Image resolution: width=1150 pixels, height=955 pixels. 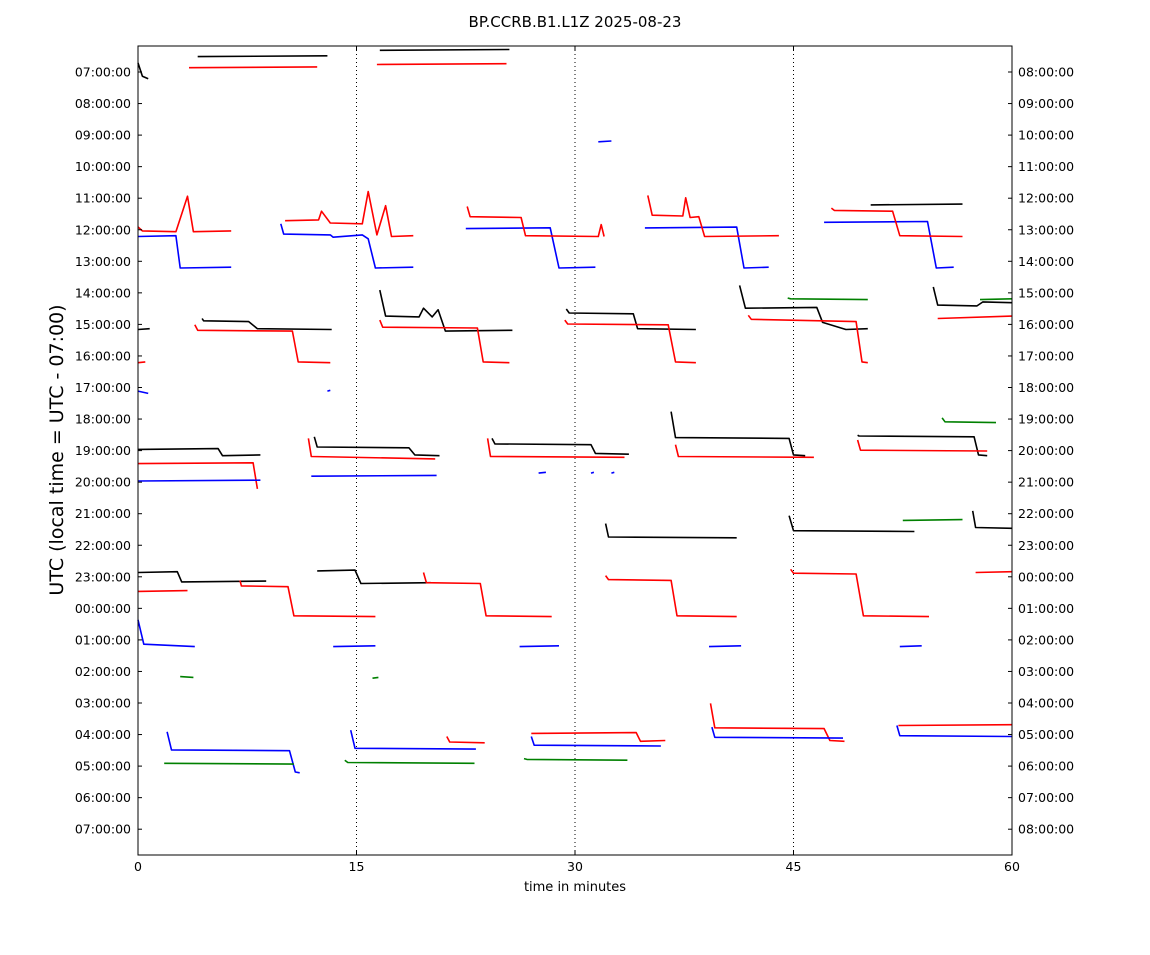 I want to click on y-axis-title: UTC (local time = UTC - 07:00), so click(x=57, y=449).